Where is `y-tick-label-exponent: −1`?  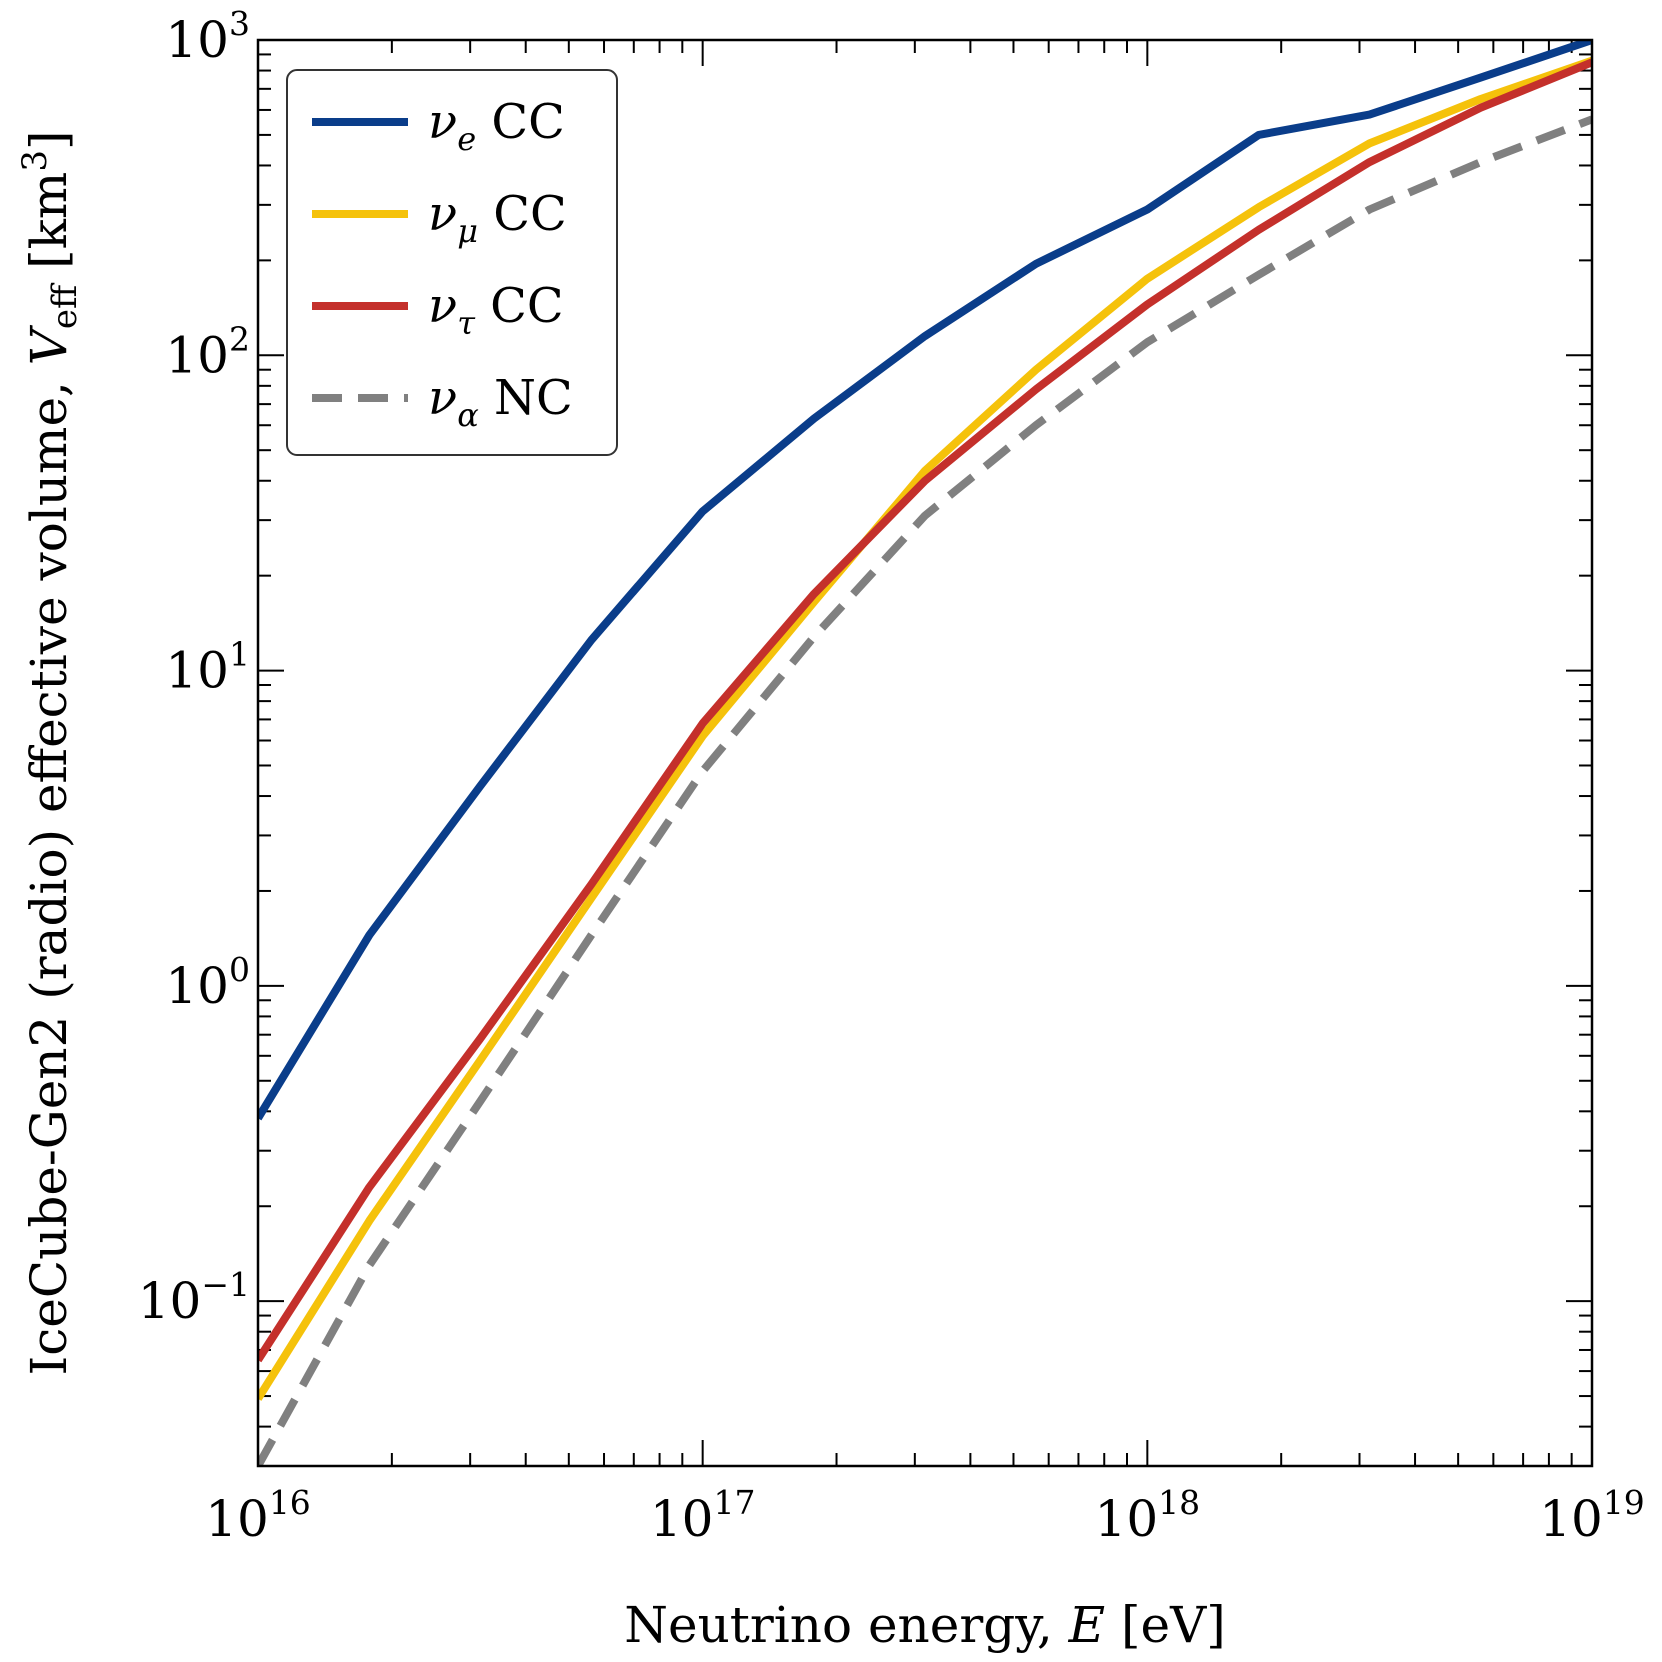 y-tick-label-exponent: −1 is located at coordinates (225, 1284).